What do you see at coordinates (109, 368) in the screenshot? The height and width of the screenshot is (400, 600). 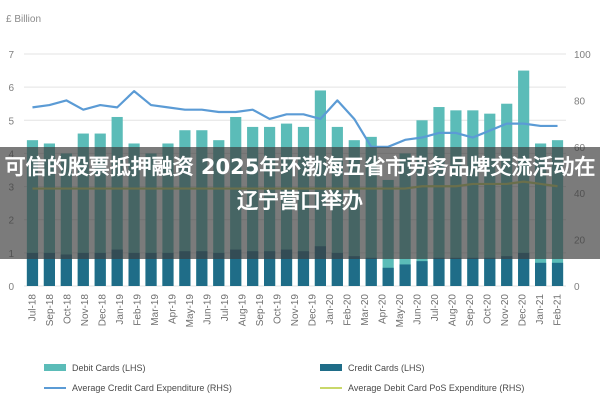 I see `legend-label-debit: Debit Cards (LHS)` at bounding box center [109, 368].